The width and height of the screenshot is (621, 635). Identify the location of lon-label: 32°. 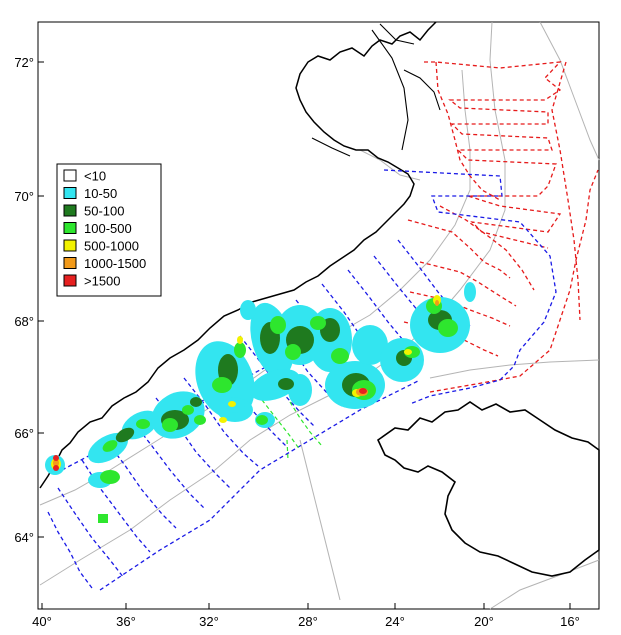
(209, 621).